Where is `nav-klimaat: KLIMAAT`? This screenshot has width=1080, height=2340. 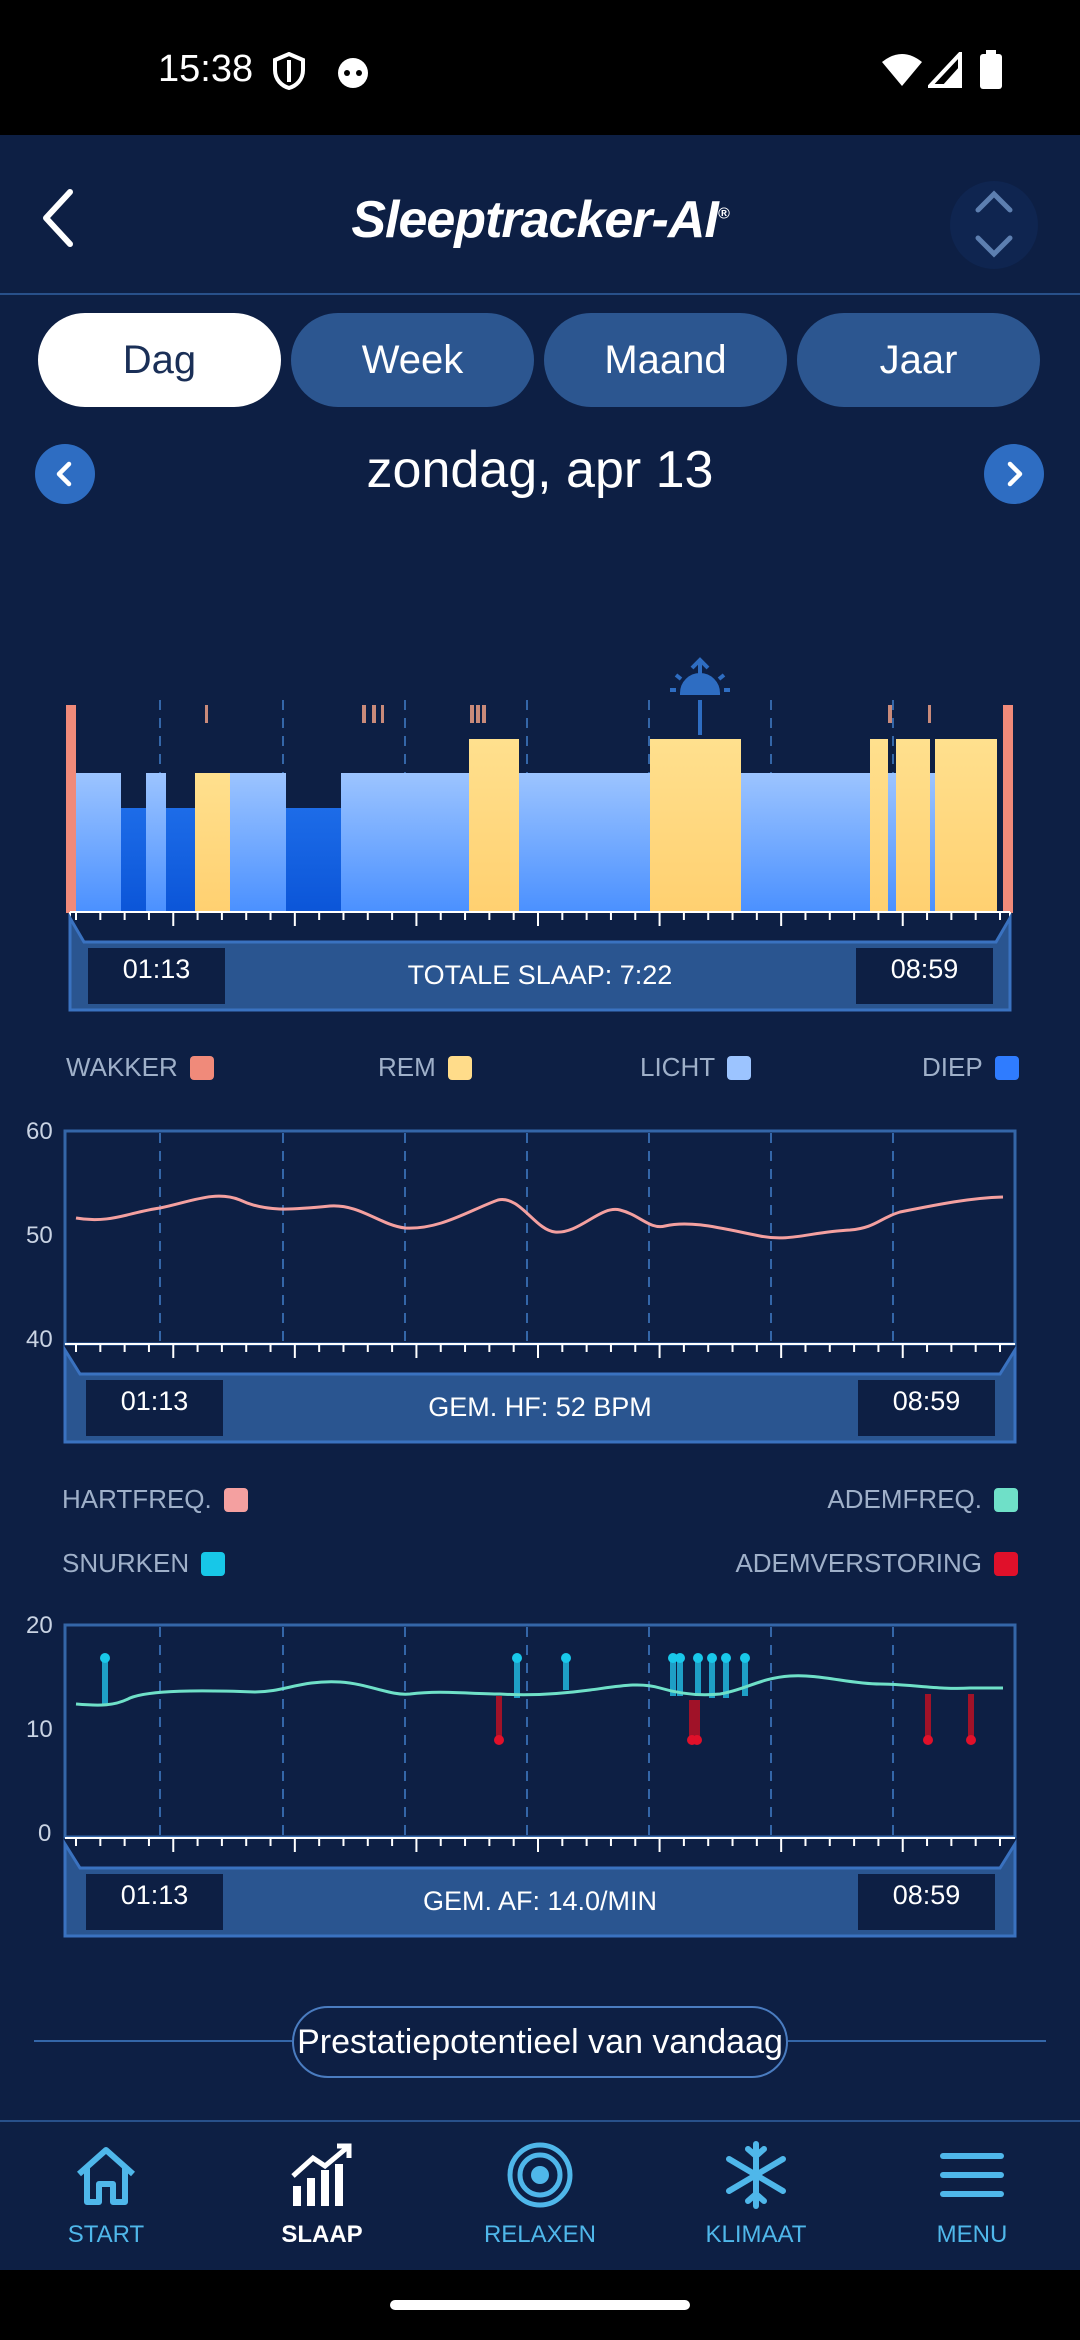
nav-klimaat: KLIMAAT is located at coordinates (756, 2194).